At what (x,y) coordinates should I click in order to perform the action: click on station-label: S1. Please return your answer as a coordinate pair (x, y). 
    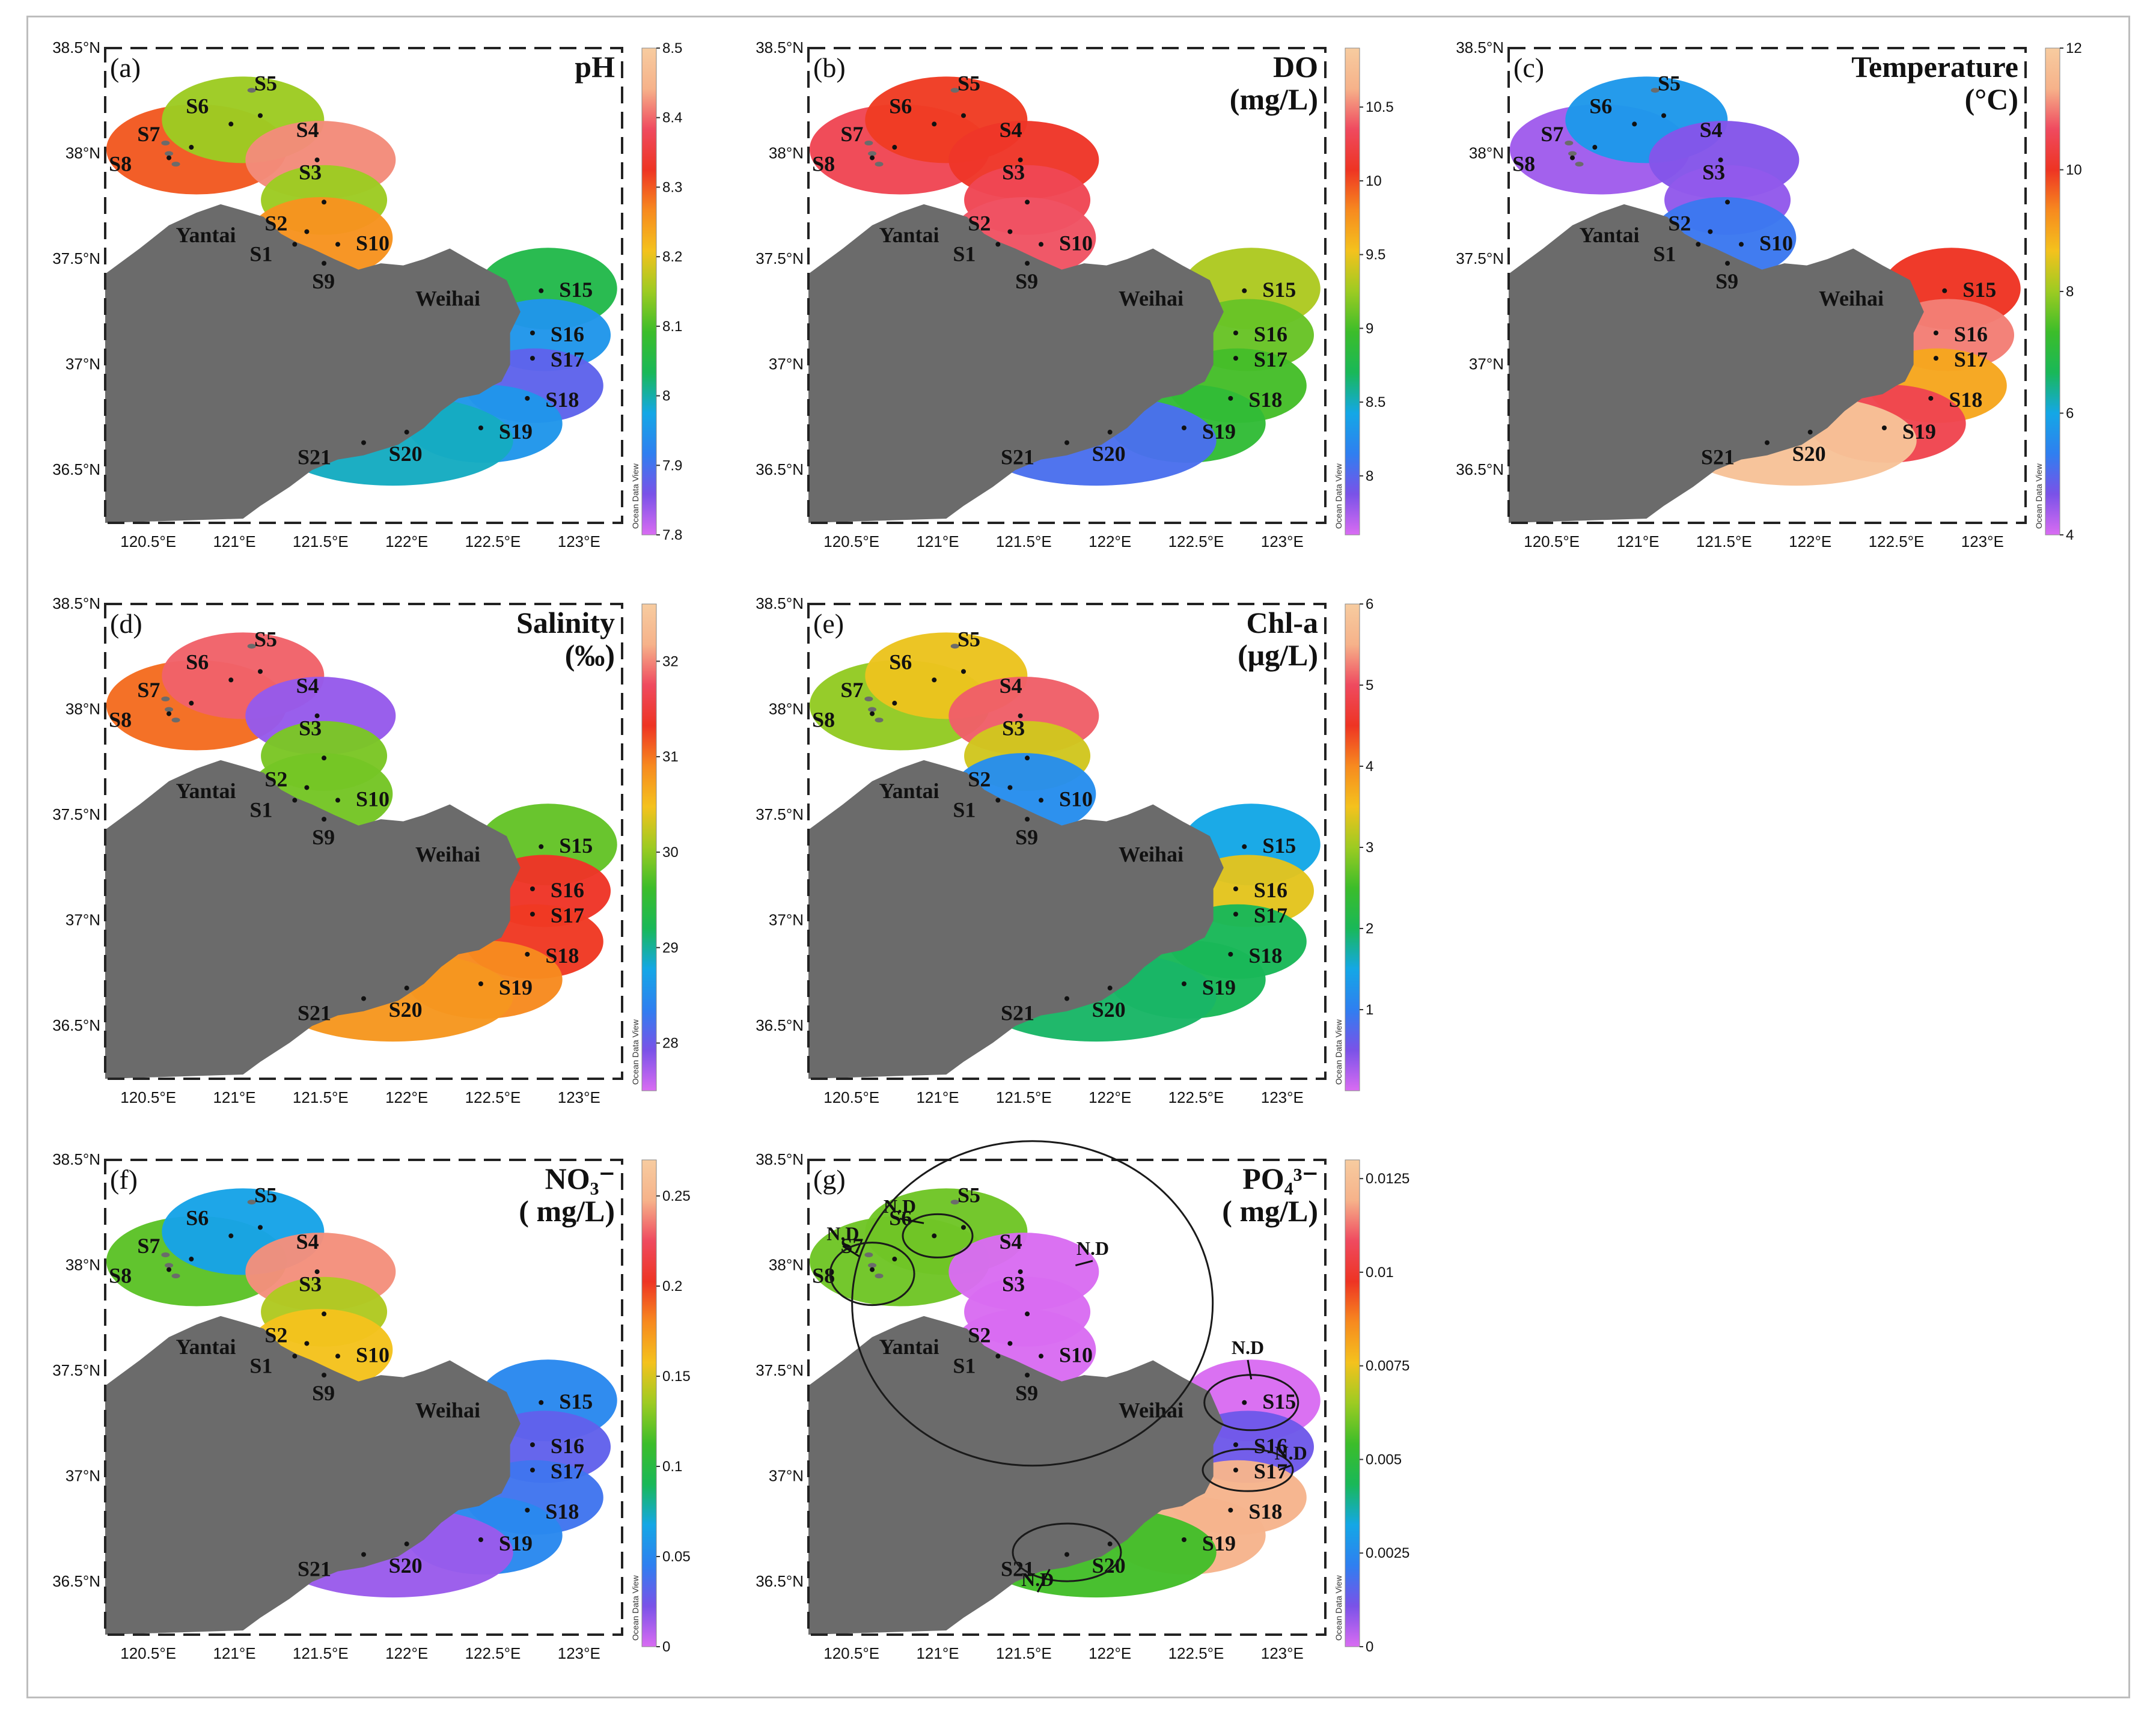
    Looking at the image, I should click on (964, 254).